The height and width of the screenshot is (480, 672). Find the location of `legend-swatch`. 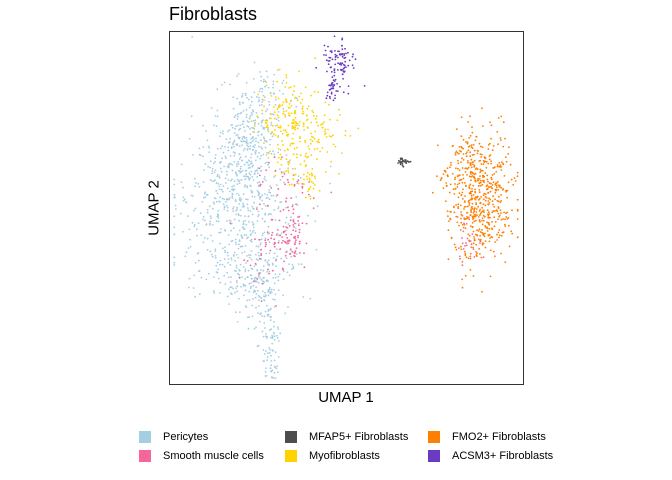

legend-swatch is located at coordinates (291, 456).